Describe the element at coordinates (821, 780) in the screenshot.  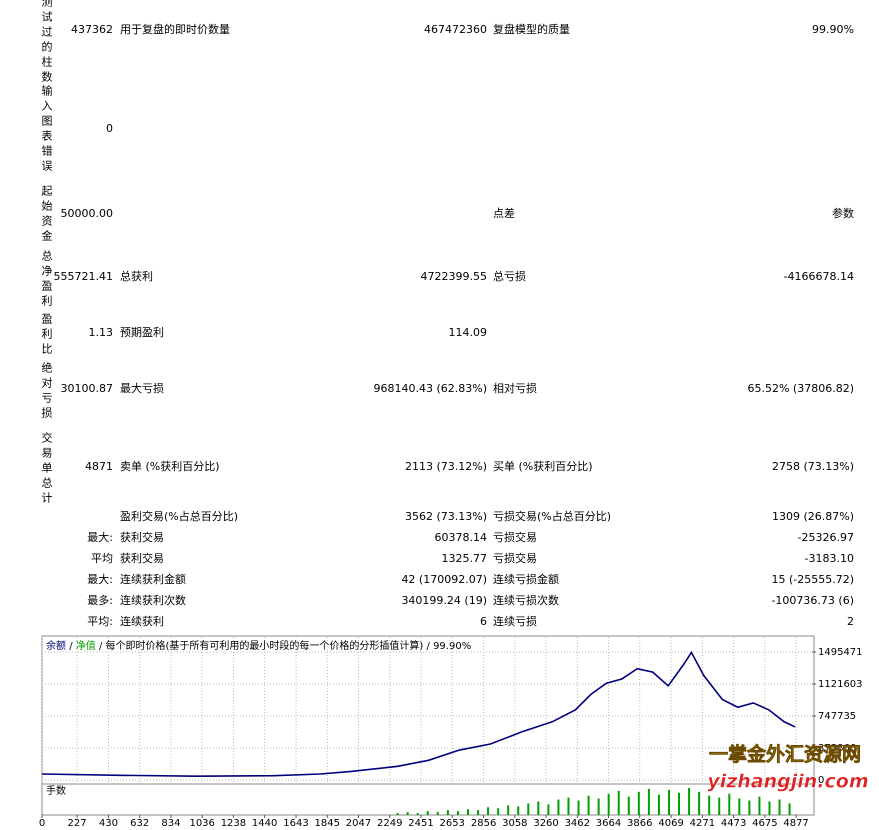
I see `y-tick-label: 0` at that location.